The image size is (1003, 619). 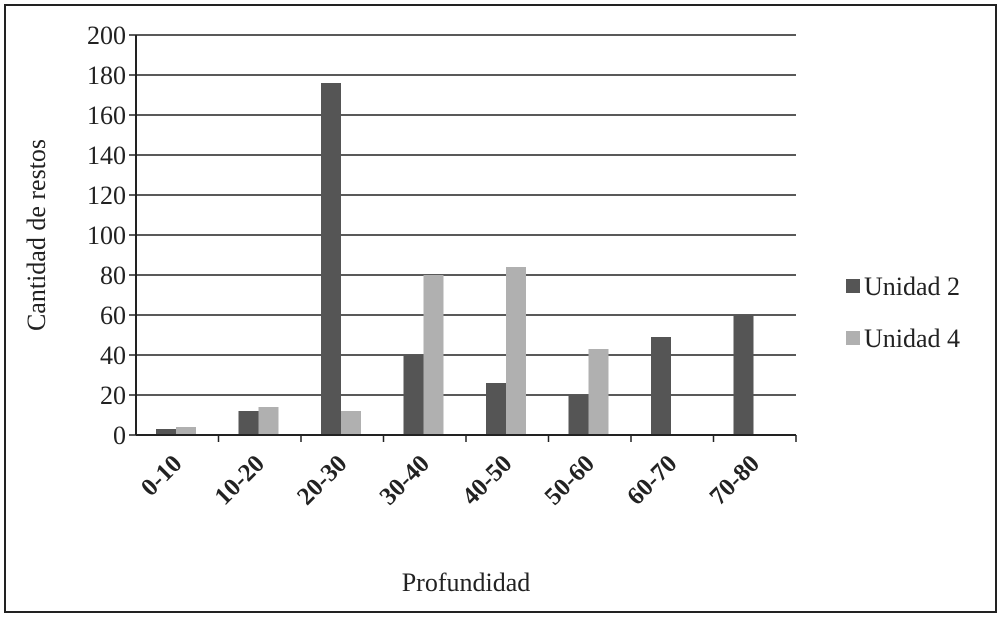 What do you see at coordinates (113, 395) in the screenshot?
I see `y-tick-label: 20` at bounding box center [113, 395].